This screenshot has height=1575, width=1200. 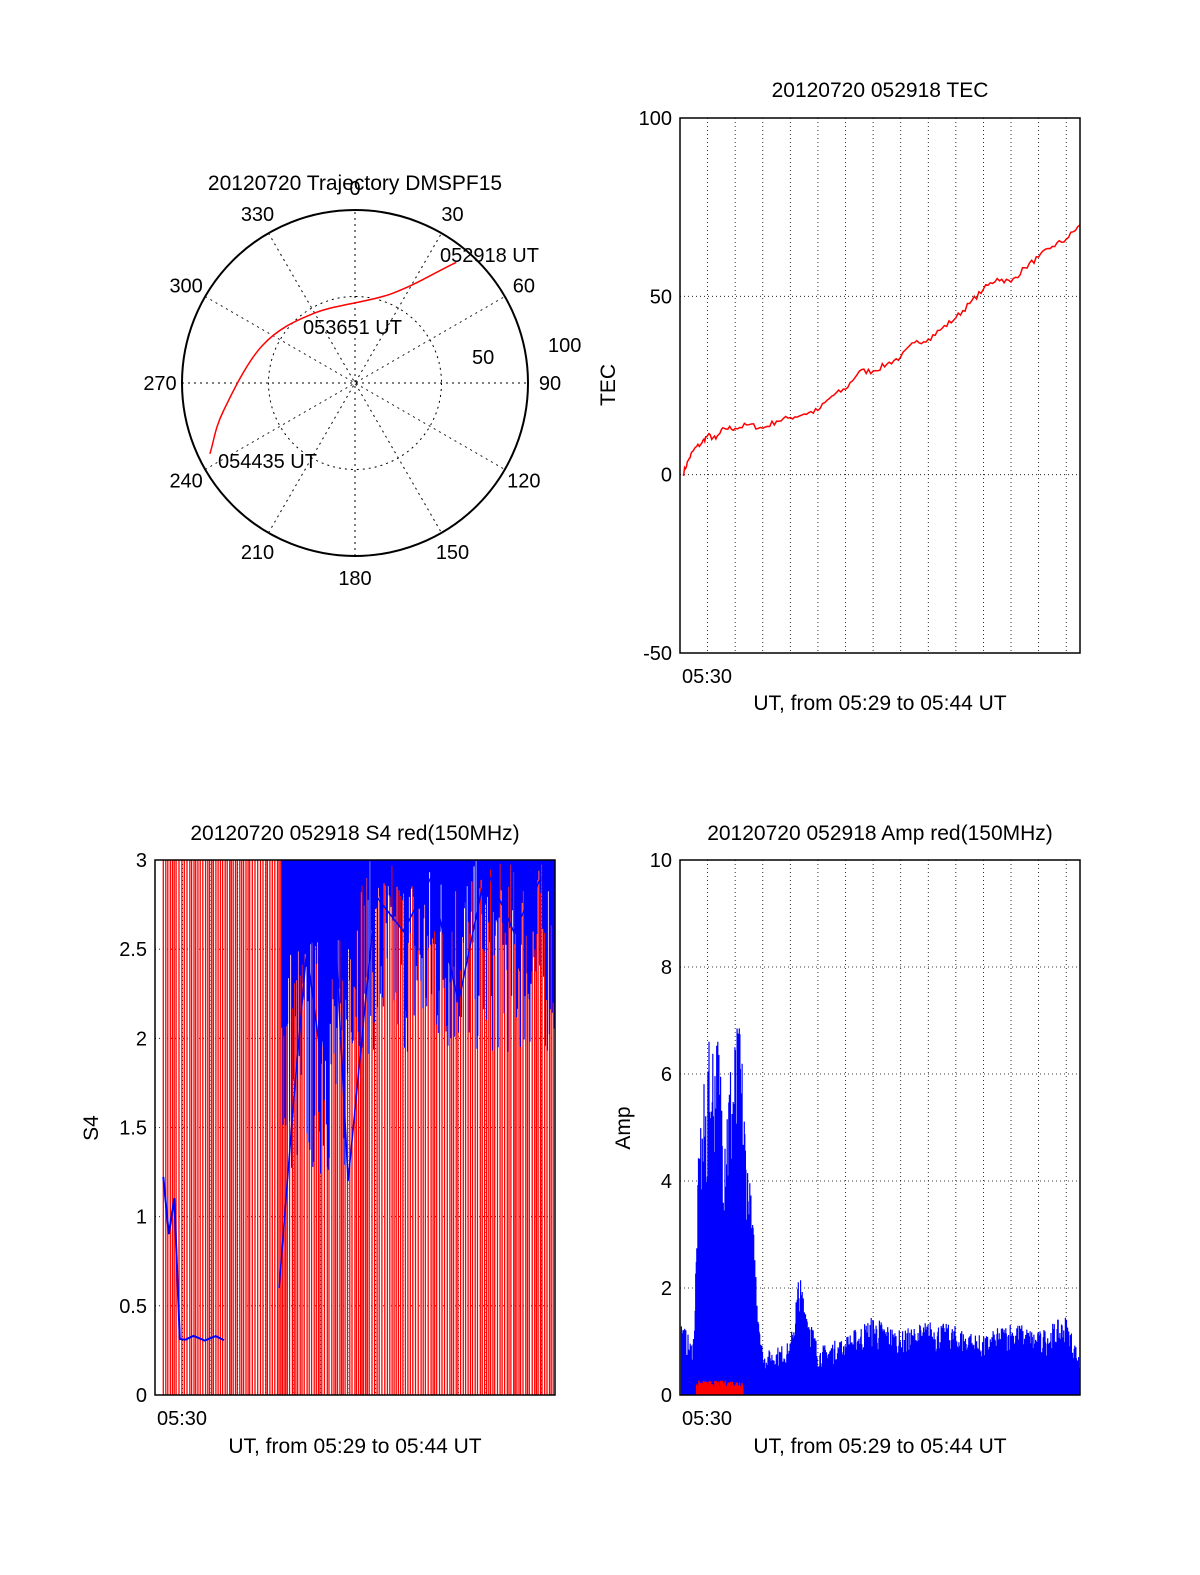 What do you see at coordinates (257, 215) in the screenshot?
I see `polar-angle-label: 330` at bounding box center [257, 215].